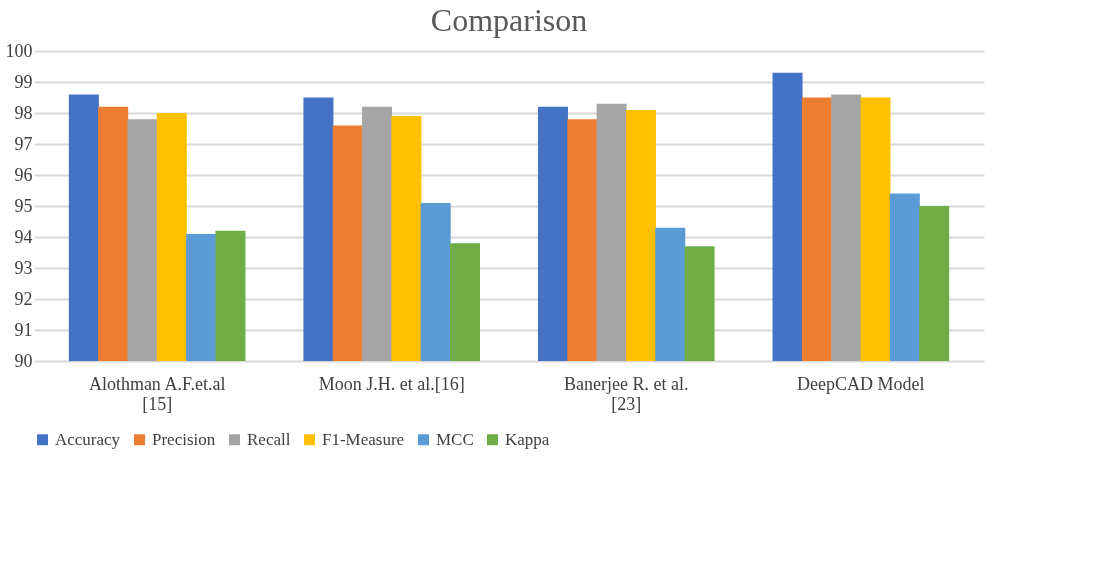 The image size is (1109, 585). I want to click on y-tick-label: 91, so click(23, 329).